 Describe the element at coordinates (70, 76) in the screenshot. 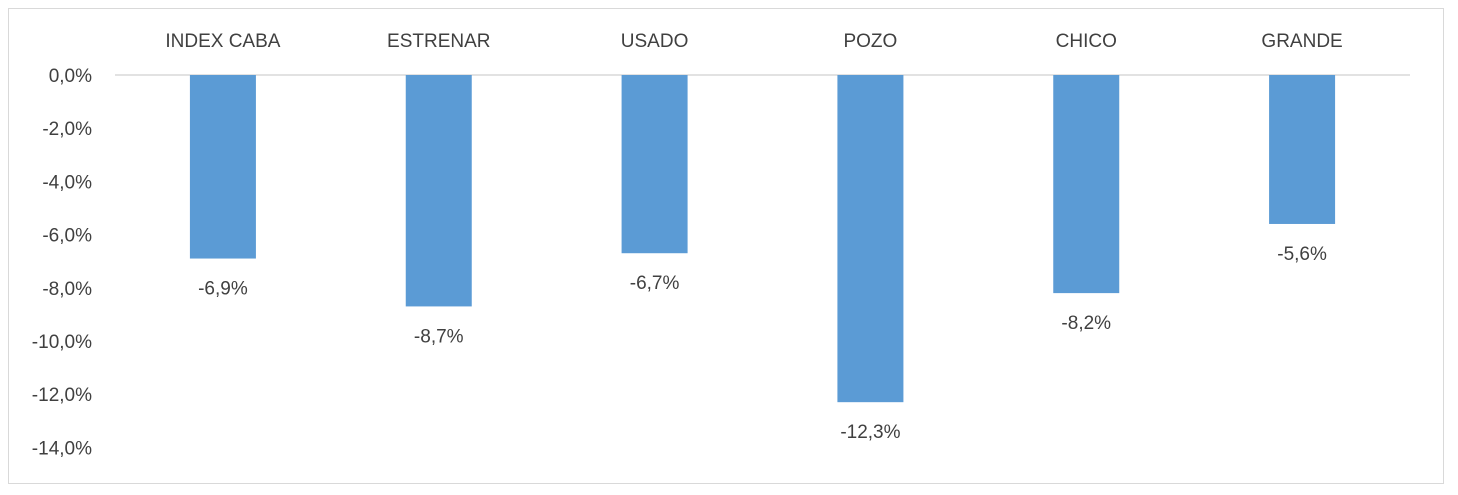

I see `y-tick-label: 0,0%` at that location.